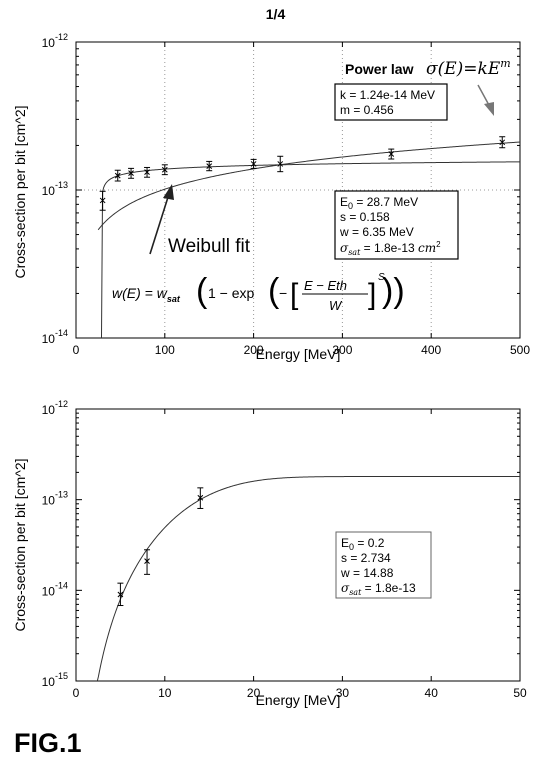 The image size is (551, 775). Describe the element at coordinates (387, 95) in the screenshot. I see `param-k: k = 1.24e-14 MeV` at that location.